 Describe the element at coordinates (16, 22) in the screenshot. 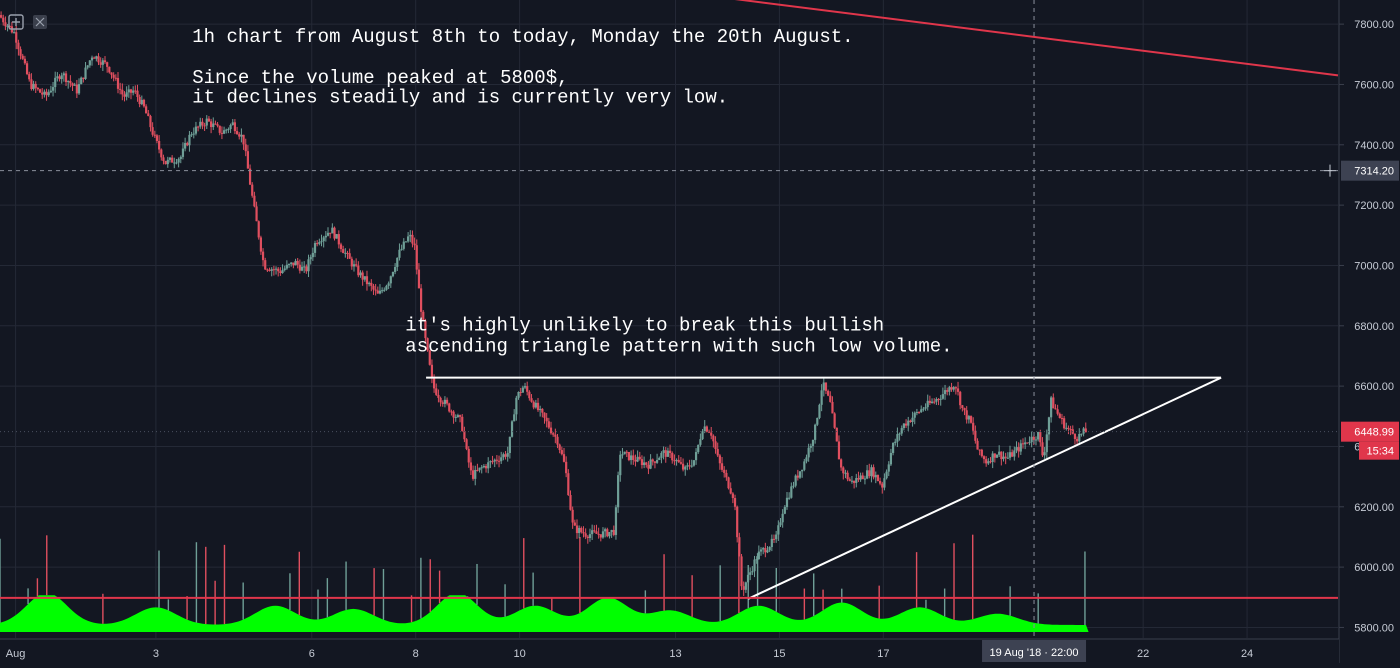

I see `add-indicator-icon` at that location.